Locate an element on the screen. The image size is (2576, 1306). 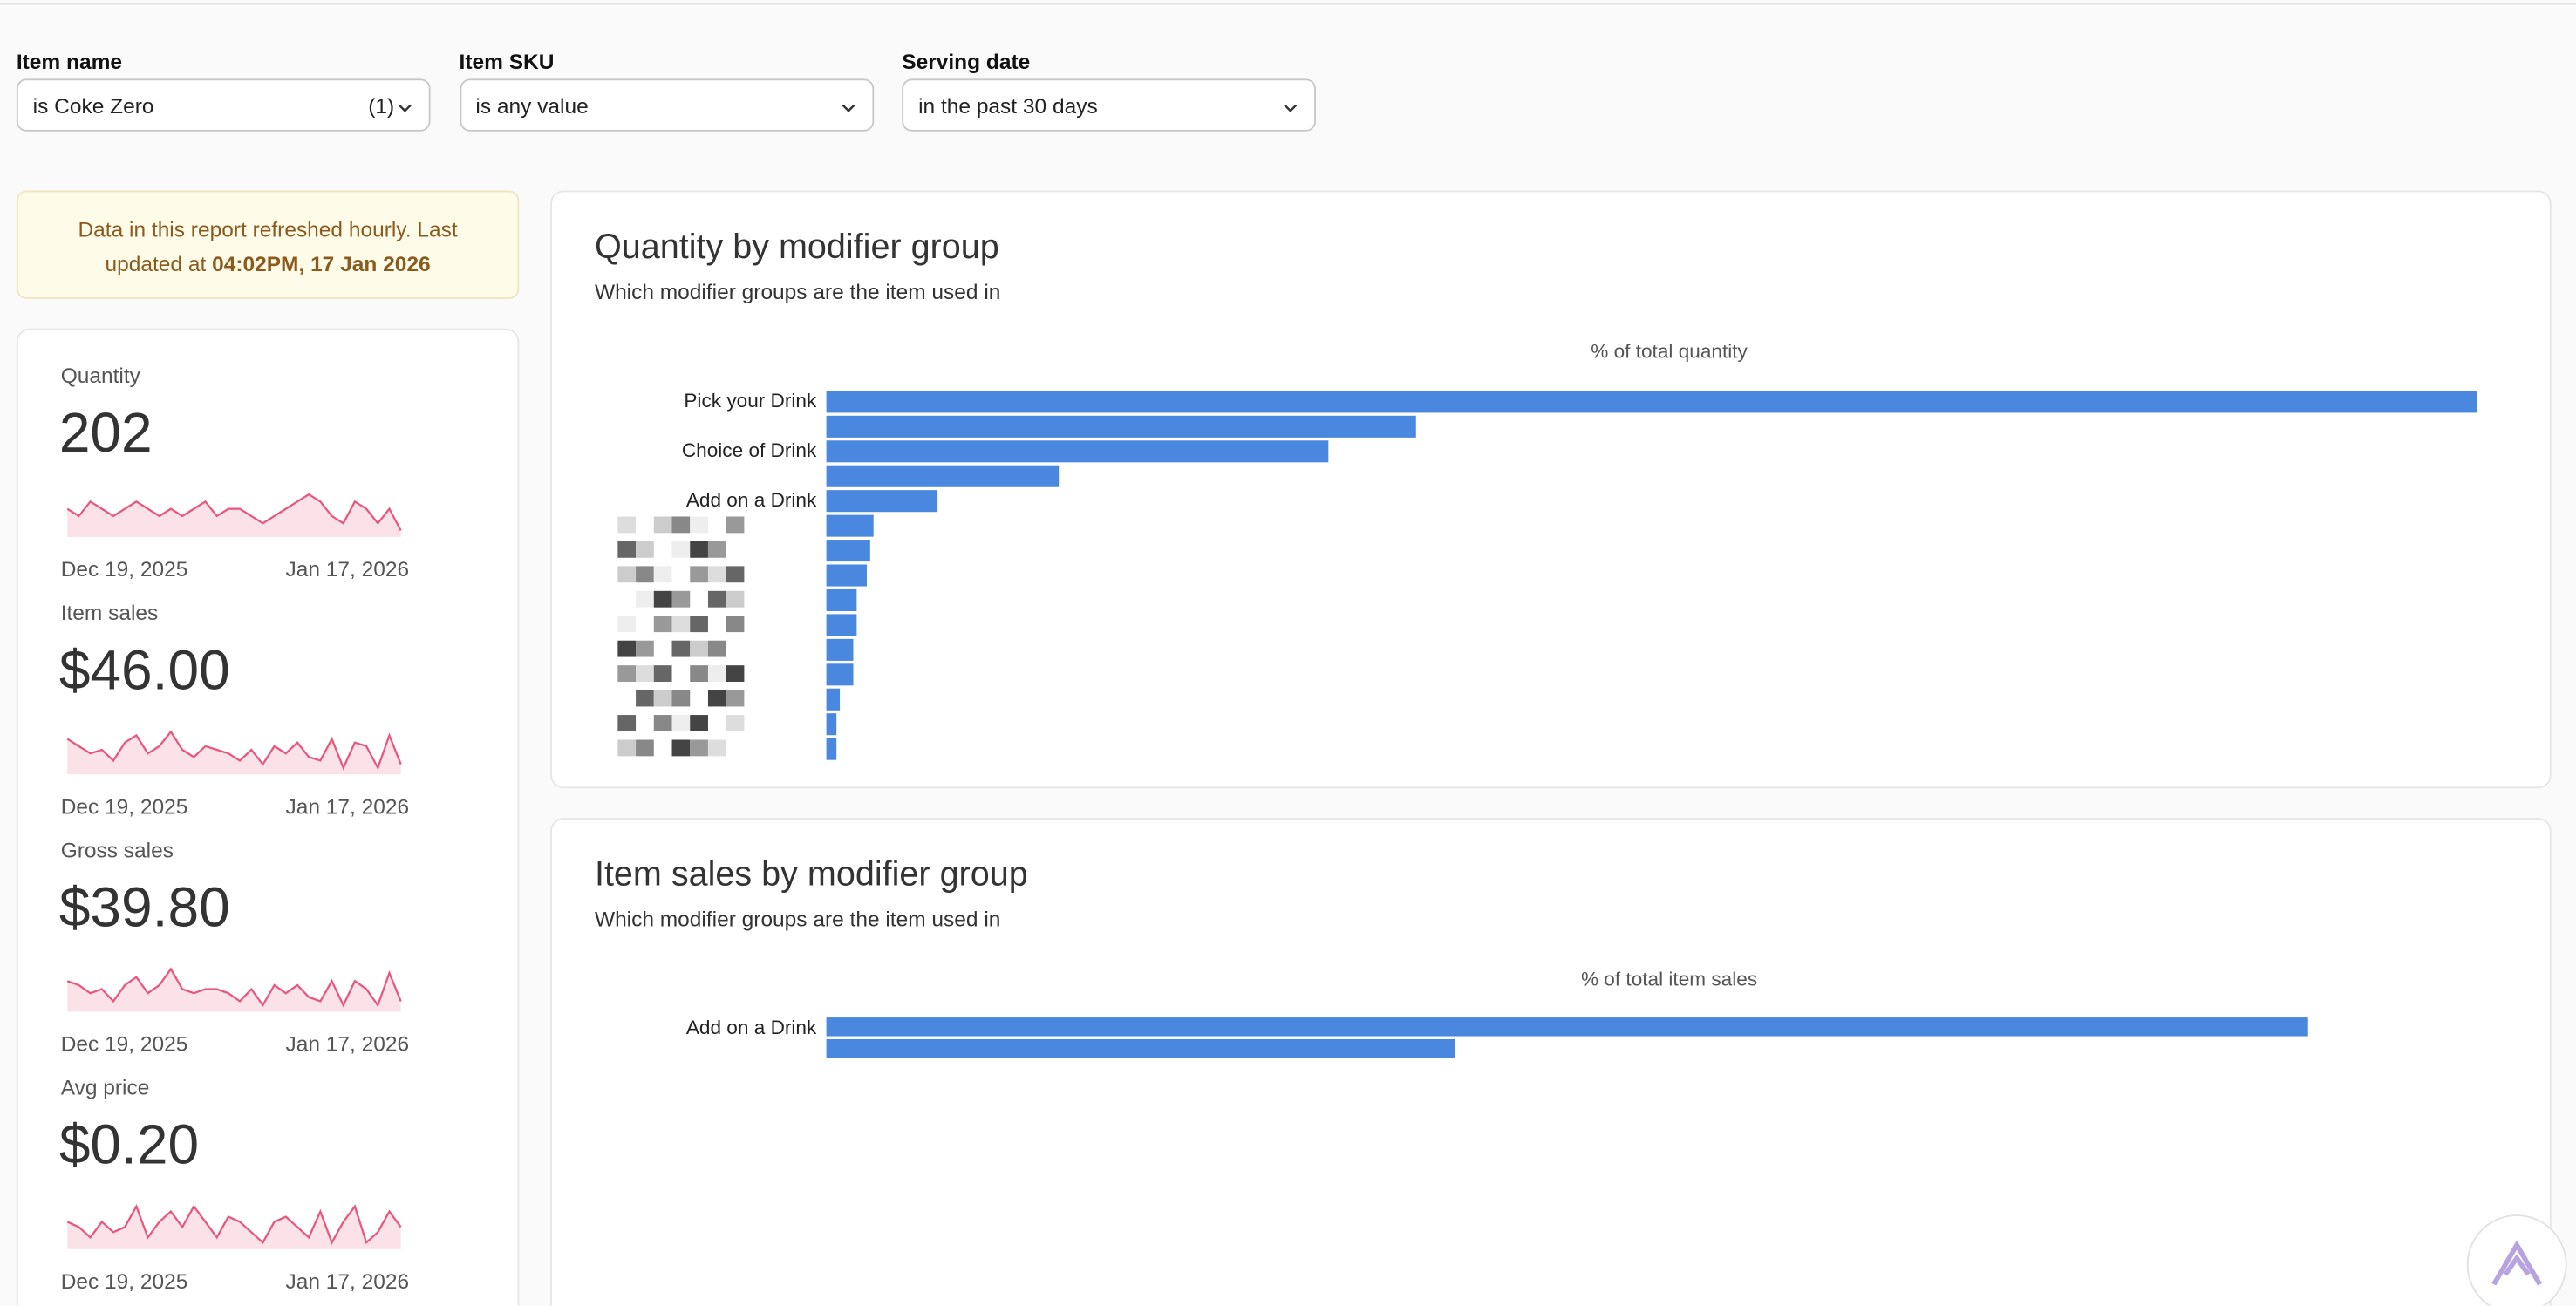
metric-value: $46.00 is located at coordinates (144, 669).